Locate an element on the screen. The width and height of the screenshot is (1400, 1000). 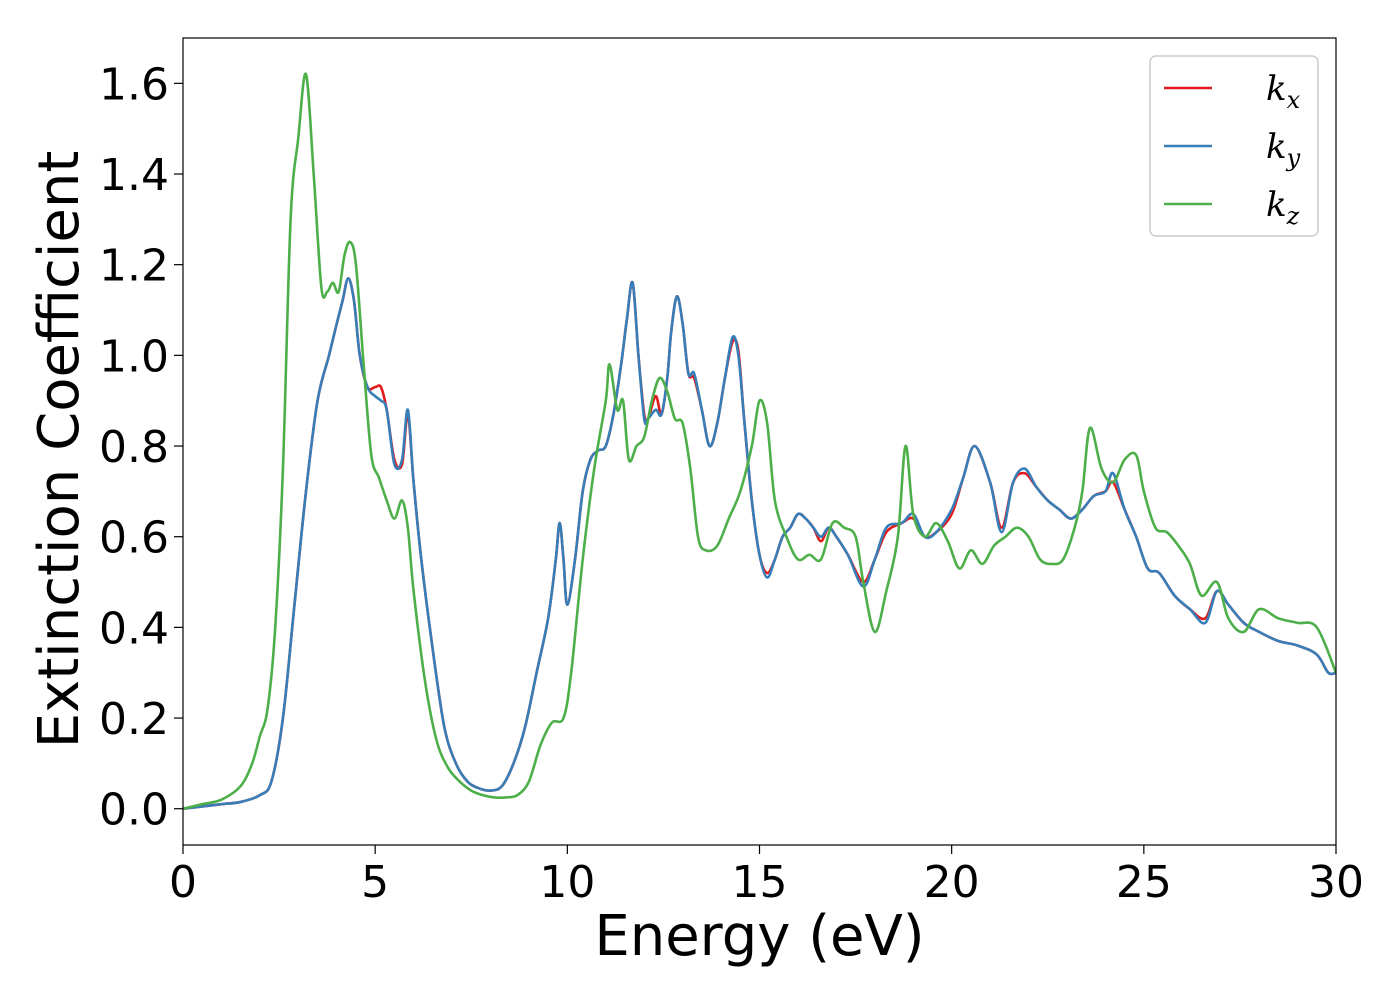
y-tick-label: 1.6 is located at coordinates (134, 84).